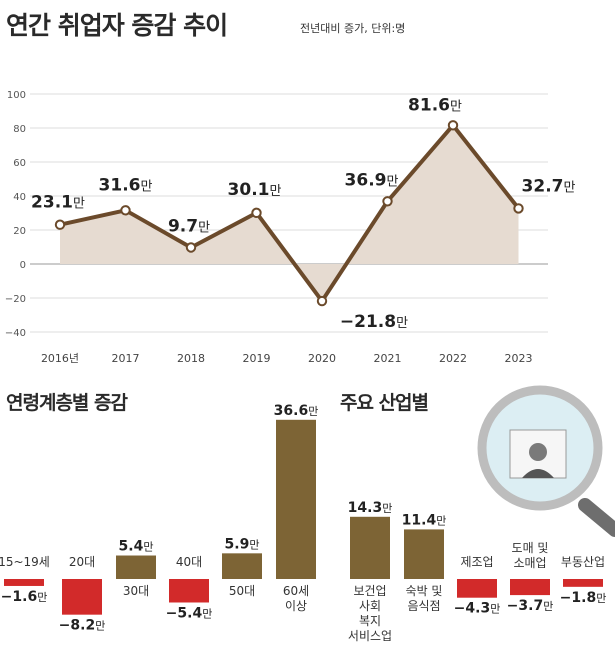  I want to click on y-tick-label: −20, so click(15, 299).